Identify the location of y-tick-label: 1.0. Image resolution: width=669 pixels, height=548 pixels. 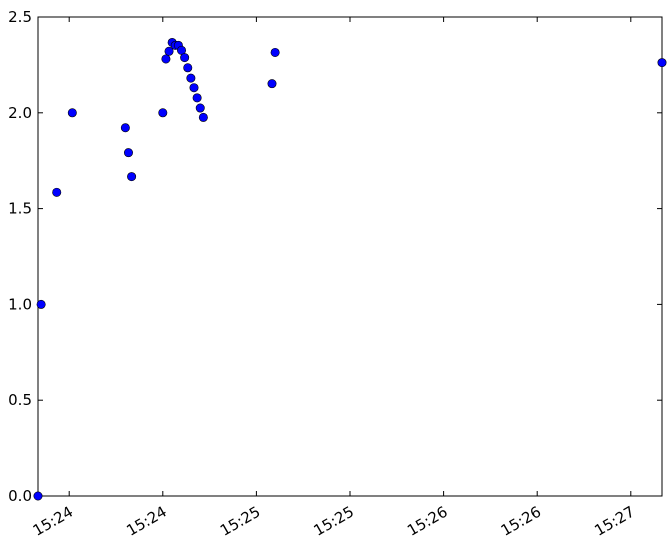
(20, 304).